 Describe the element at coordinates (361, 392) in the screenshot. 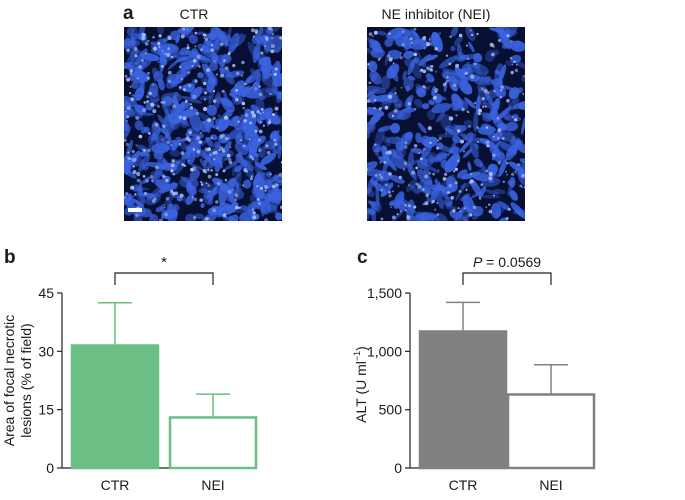

I see `y-axis-label-prefix: ALT (U ml` at that location.